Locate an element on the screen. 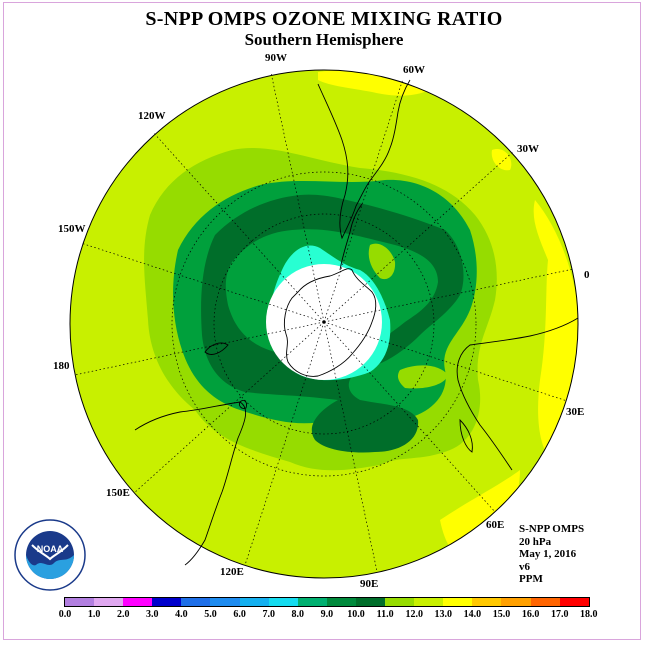 This screenshot has height=648, width=648. colorbar-tick-label: 5.0 is located at coordinates (210, 614).